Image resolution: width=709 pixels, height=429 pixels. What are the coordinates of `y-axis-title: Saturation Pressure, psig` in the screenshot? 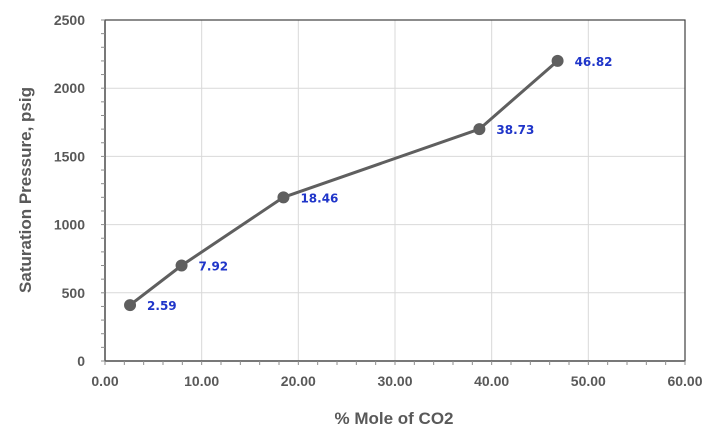 It's located at (25, 190).